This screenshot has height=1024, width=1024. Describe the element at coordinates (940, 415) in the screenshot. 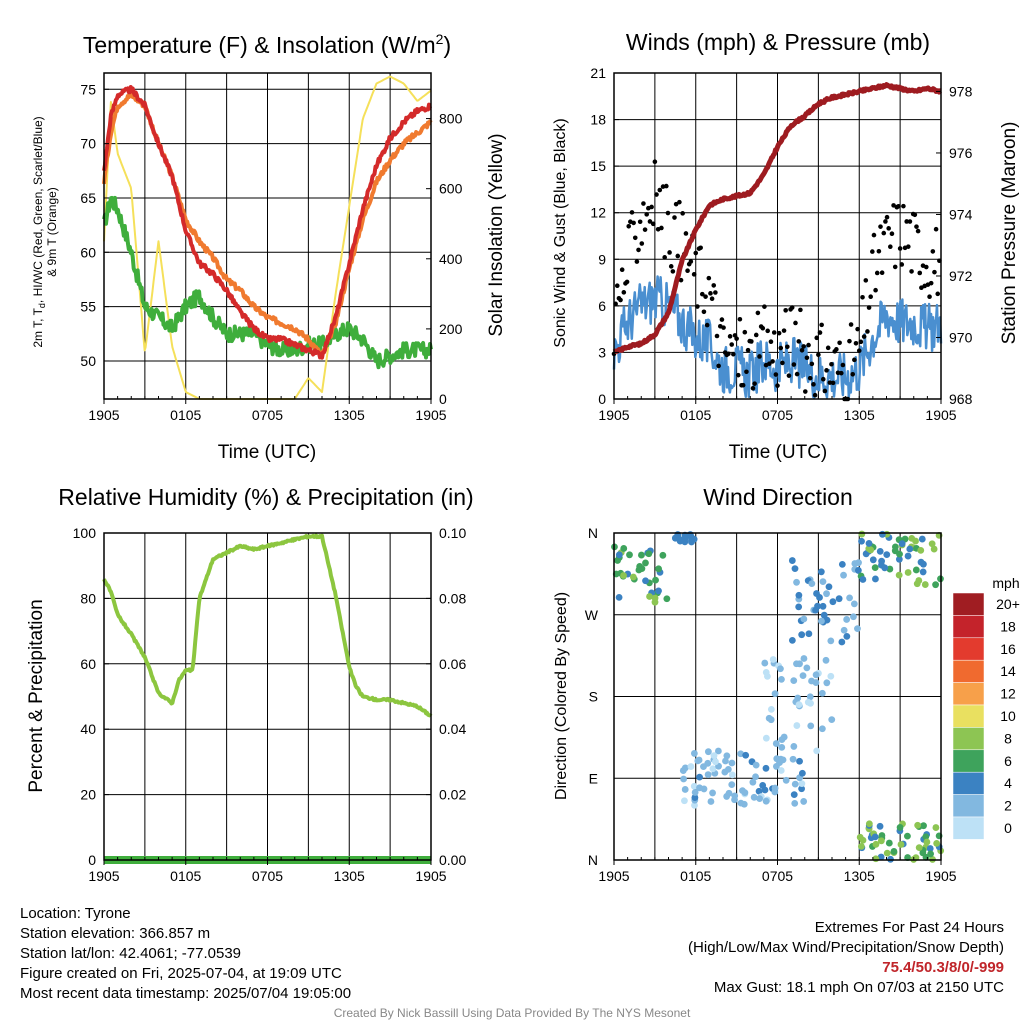

I see `wind-xtick-label: 1905` at that location.